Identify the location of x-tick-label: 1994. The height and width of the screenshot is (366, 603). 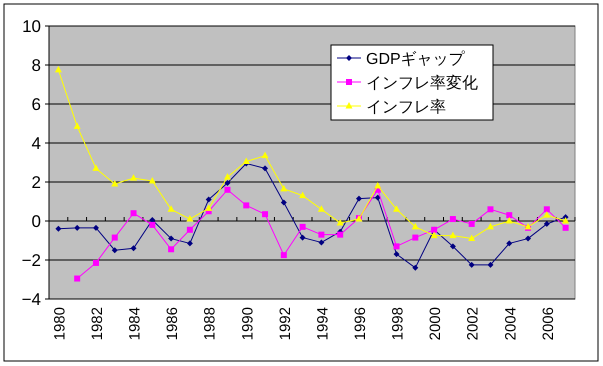
(323, 323).